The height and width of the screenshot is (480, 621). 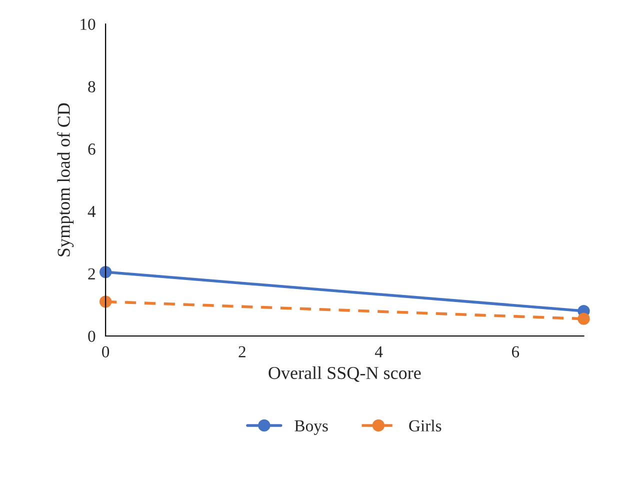 What do you see at coordinates (91, 274) in the screenshot?
I see `y-tick-label: 2` at bounding box center [91, 274].